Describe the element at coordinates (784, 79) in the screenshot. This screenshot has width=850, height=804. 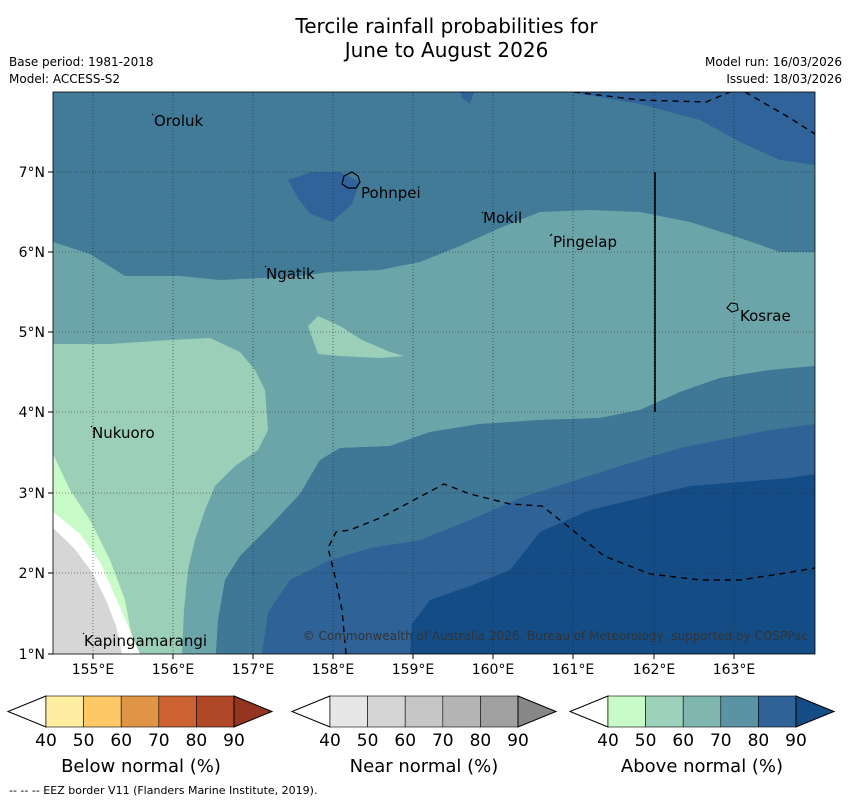
I see `issued-date: Issued: 18/03/2026` at that location.